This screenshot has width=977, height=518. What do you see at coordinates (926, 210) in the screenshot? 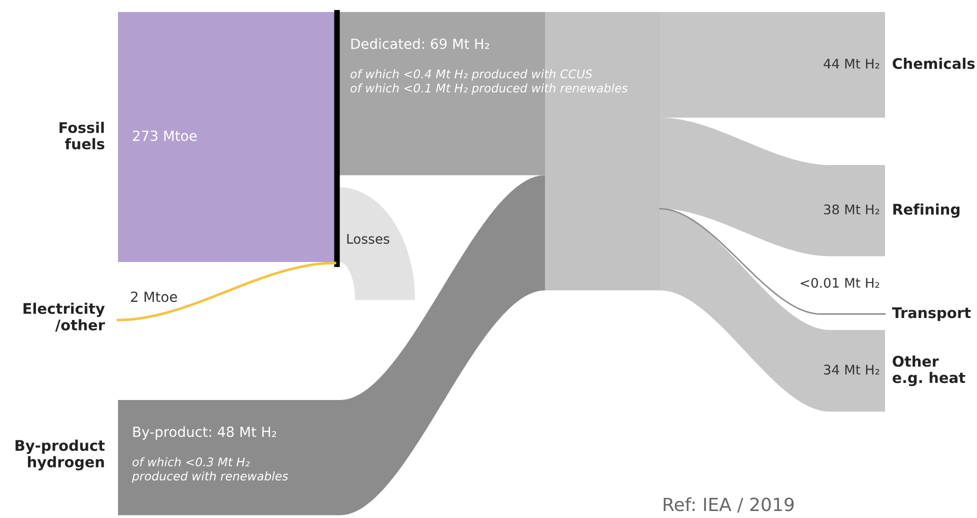
I see `category-label: Refining` at bounding box center [926, 210].